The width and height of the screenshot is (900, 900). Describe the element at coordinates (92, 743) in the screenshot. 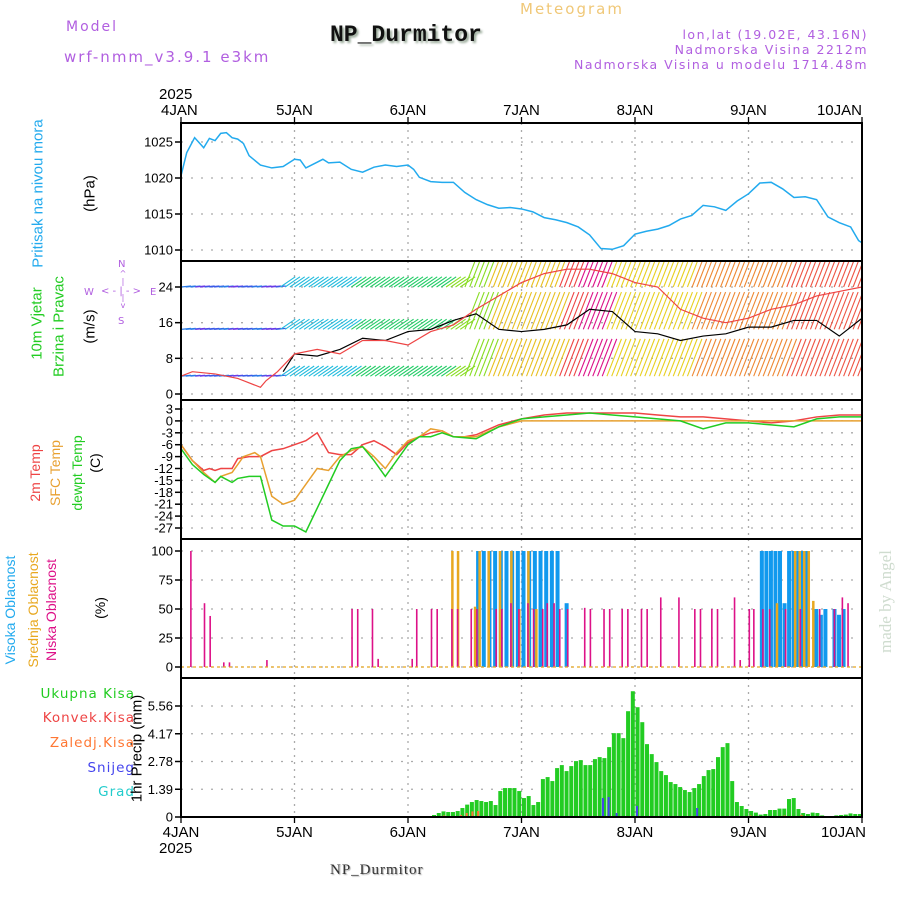

I see `legend-rain-frz: Zaledj.Kisa` at that location.